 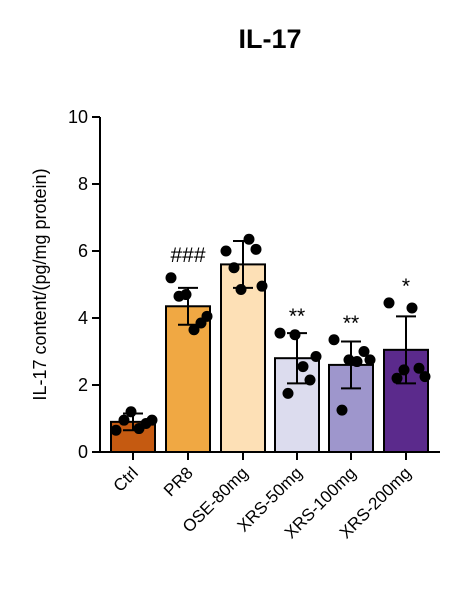 I want to click on significance-label: ###, so click(x=187, y=255).